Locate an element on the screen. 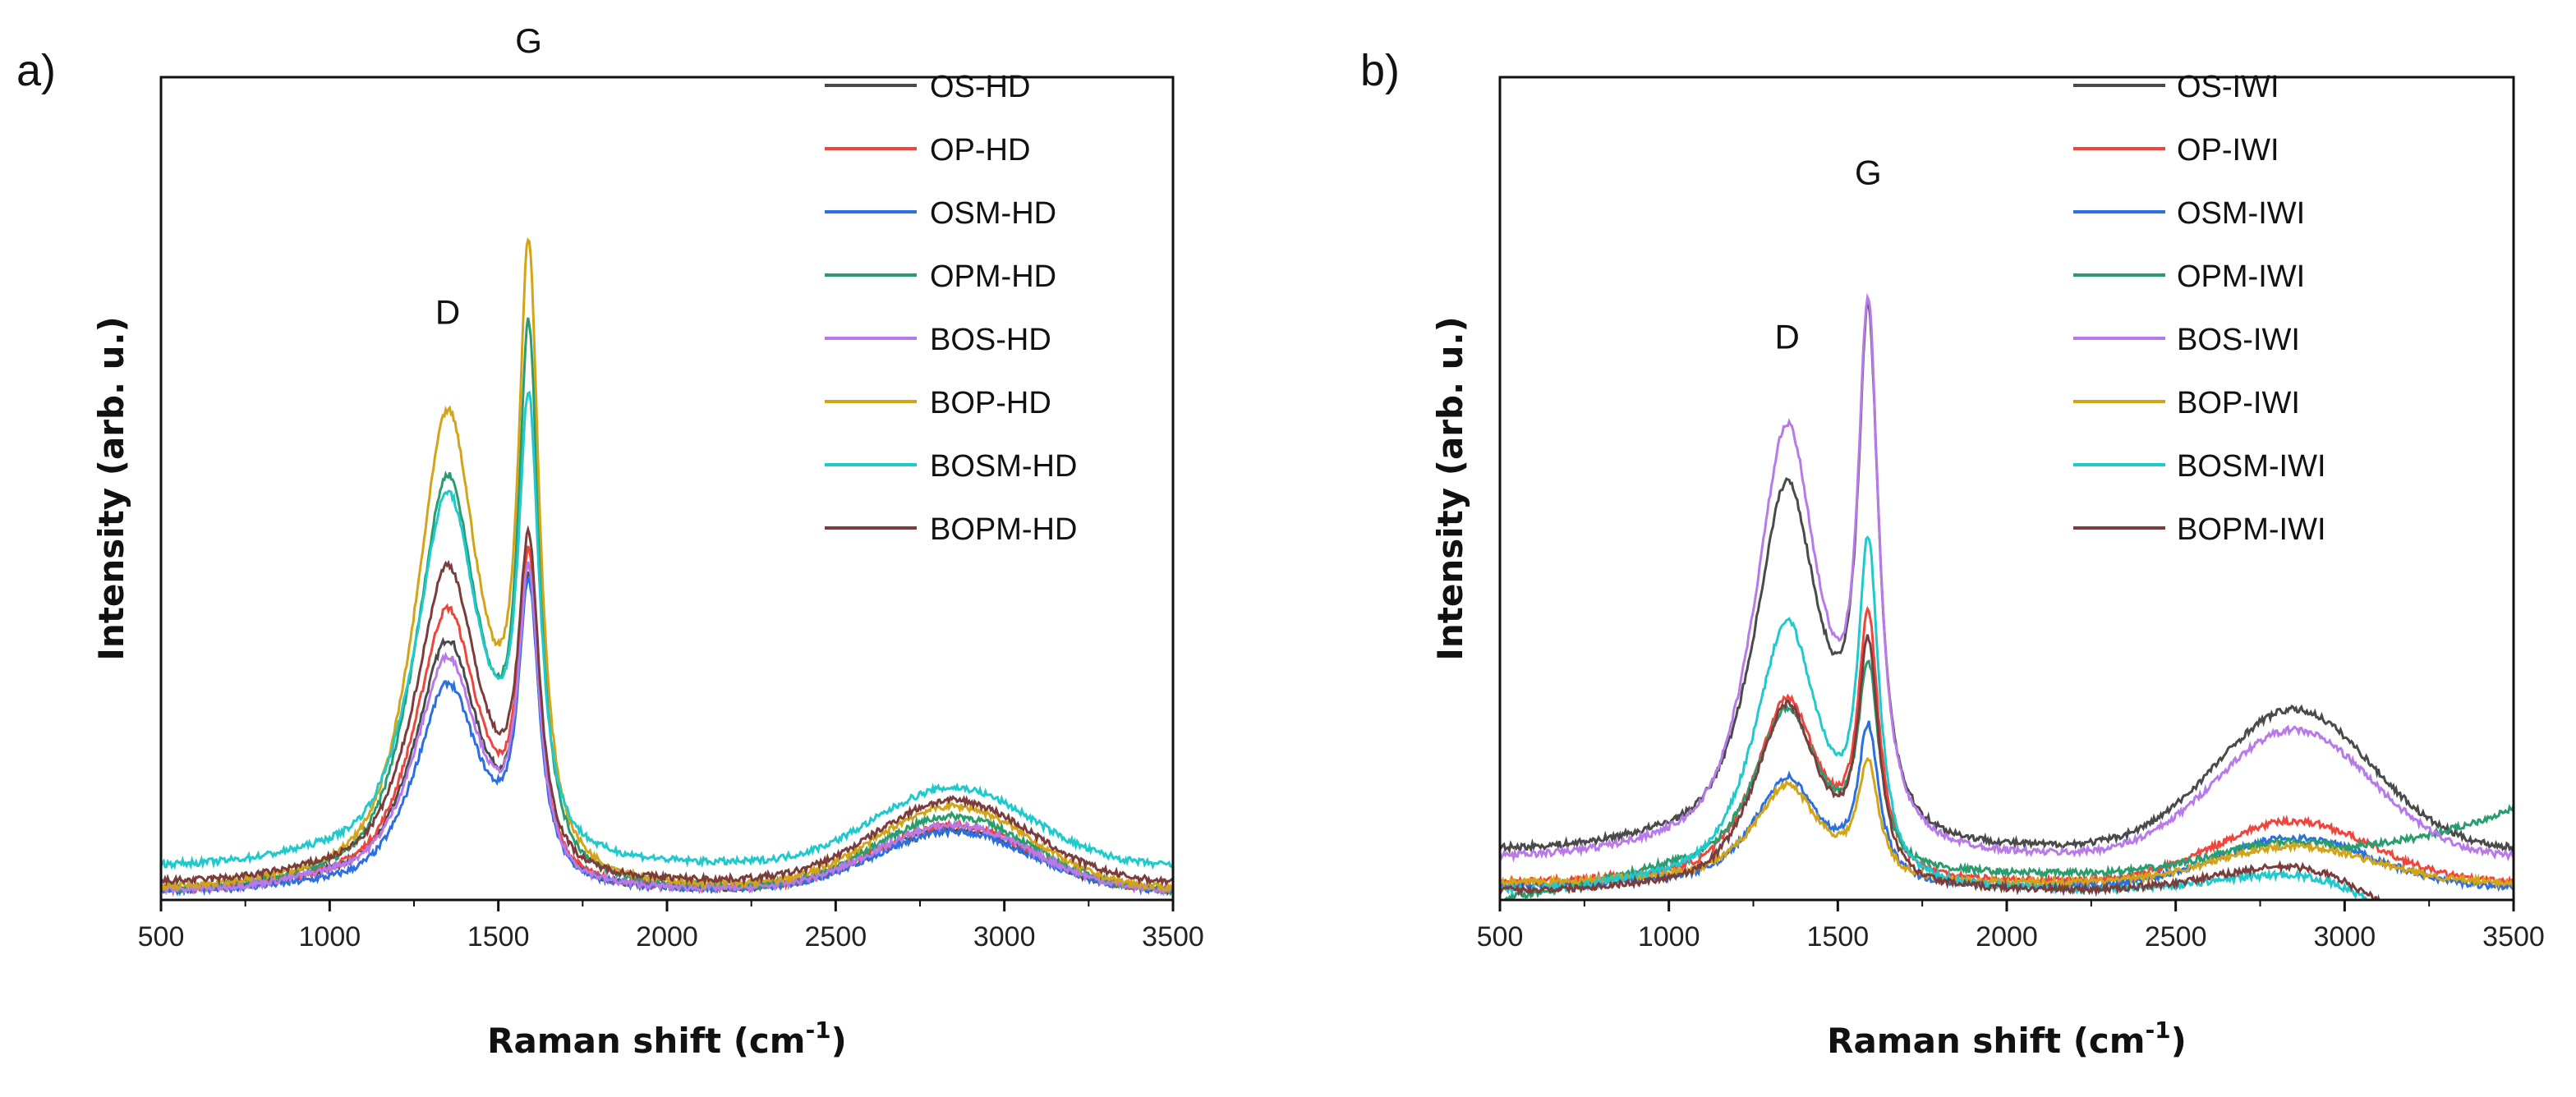 The height and width of the screenshot is (1097, 2576). legend-label: OP-IWI is located at coordinates (2228, 150).